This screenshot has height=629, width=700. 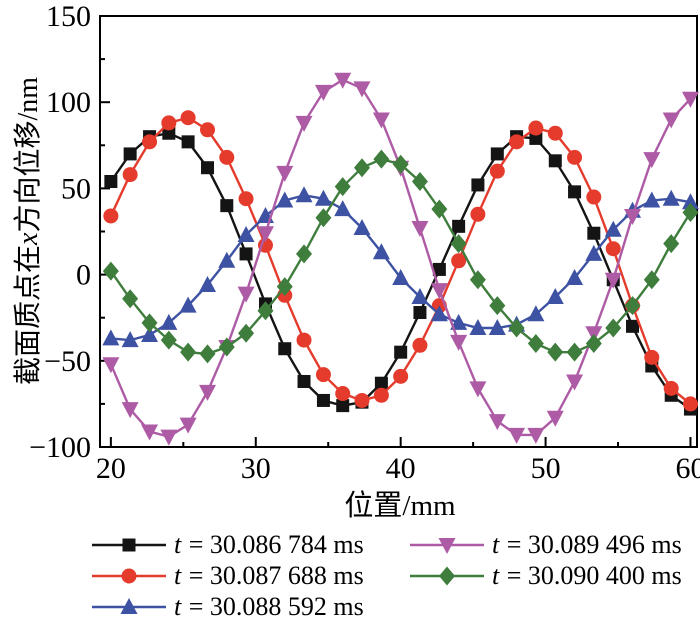 I want to click on legend-item: t = 30.090 400 ms, so click(x=545, y=575).